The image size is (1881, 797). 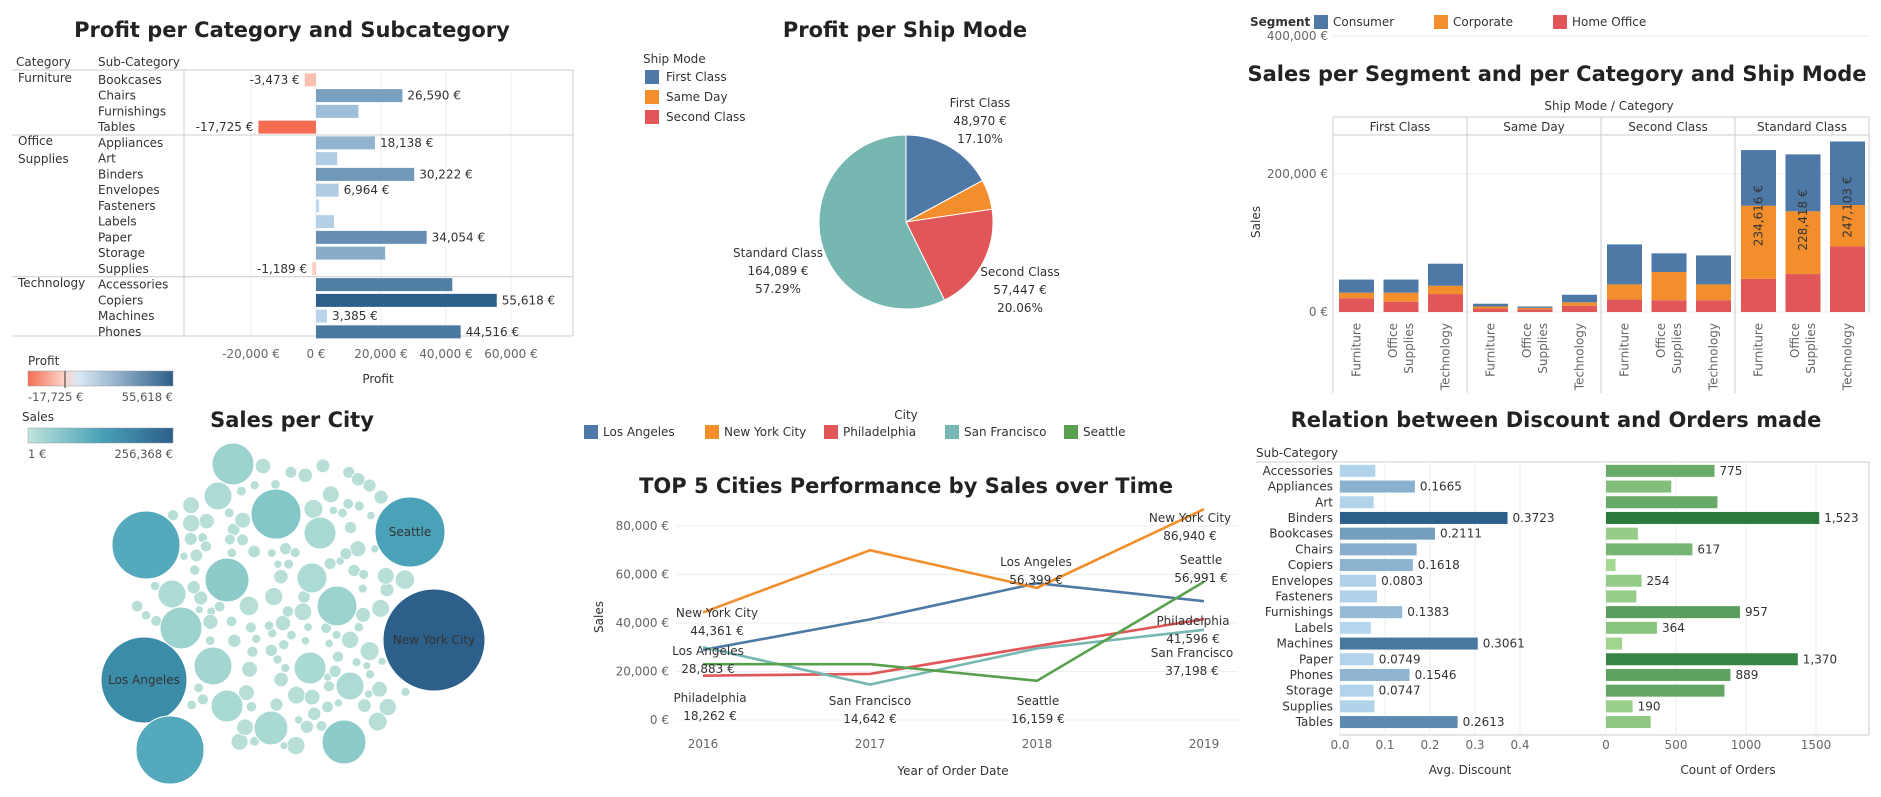 I want to click on city-legend-title: City, so click(x=906, y=415).